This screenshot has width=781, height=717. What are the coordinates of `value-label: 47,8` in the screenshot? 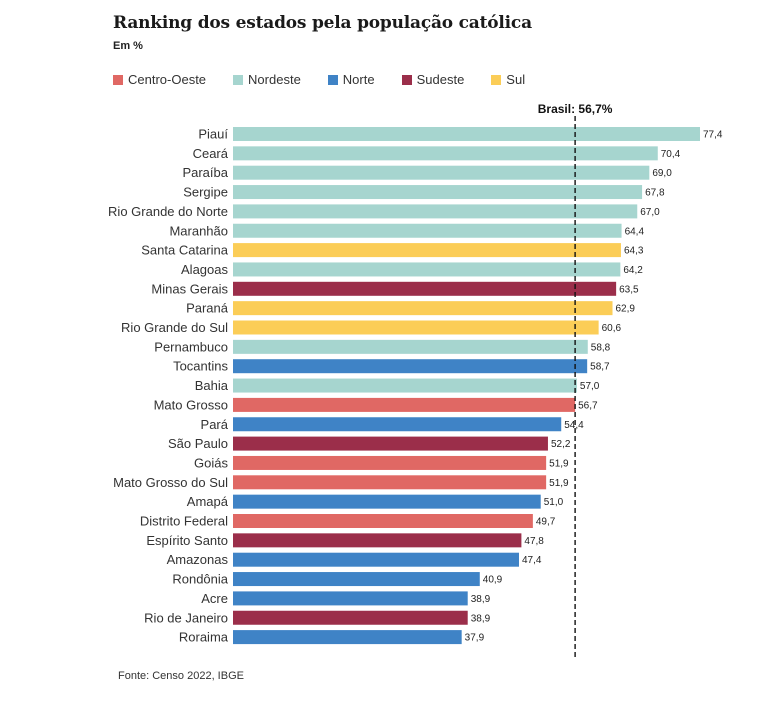 It's located at (534, 541).